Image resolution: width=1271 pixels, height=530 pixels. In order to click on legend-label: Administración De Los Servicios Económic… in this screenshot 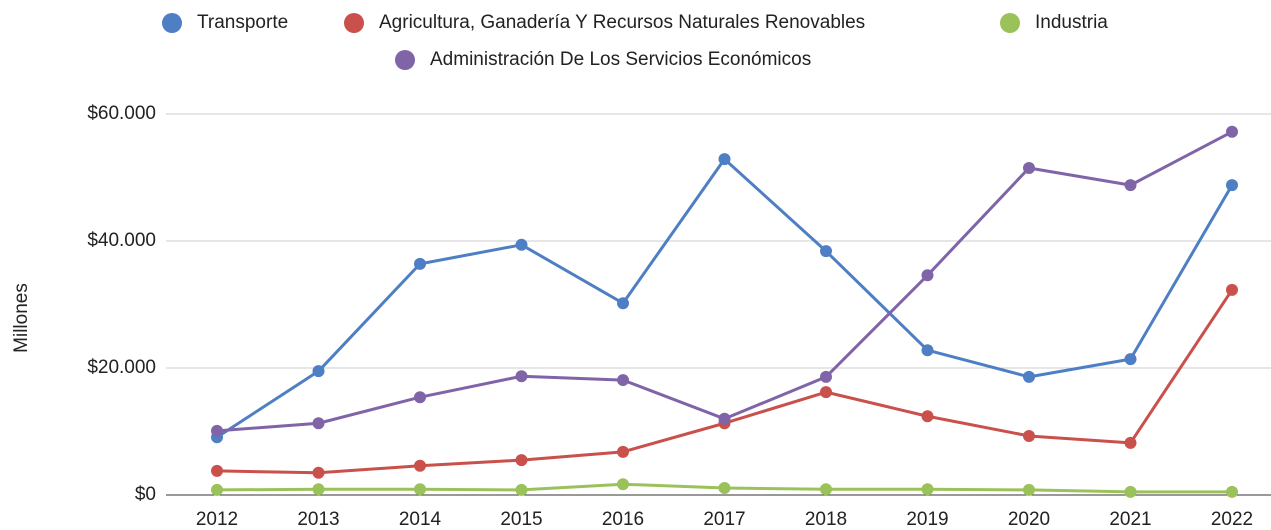, I will do `click(620, 59)`.